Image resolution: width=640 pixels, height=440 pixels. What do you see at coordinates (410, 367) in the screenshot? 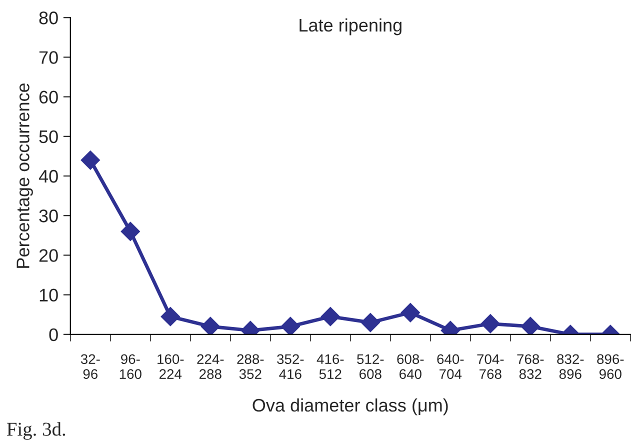
I see `x-tick-label: 608- 640` at bounding box center [410, 367].